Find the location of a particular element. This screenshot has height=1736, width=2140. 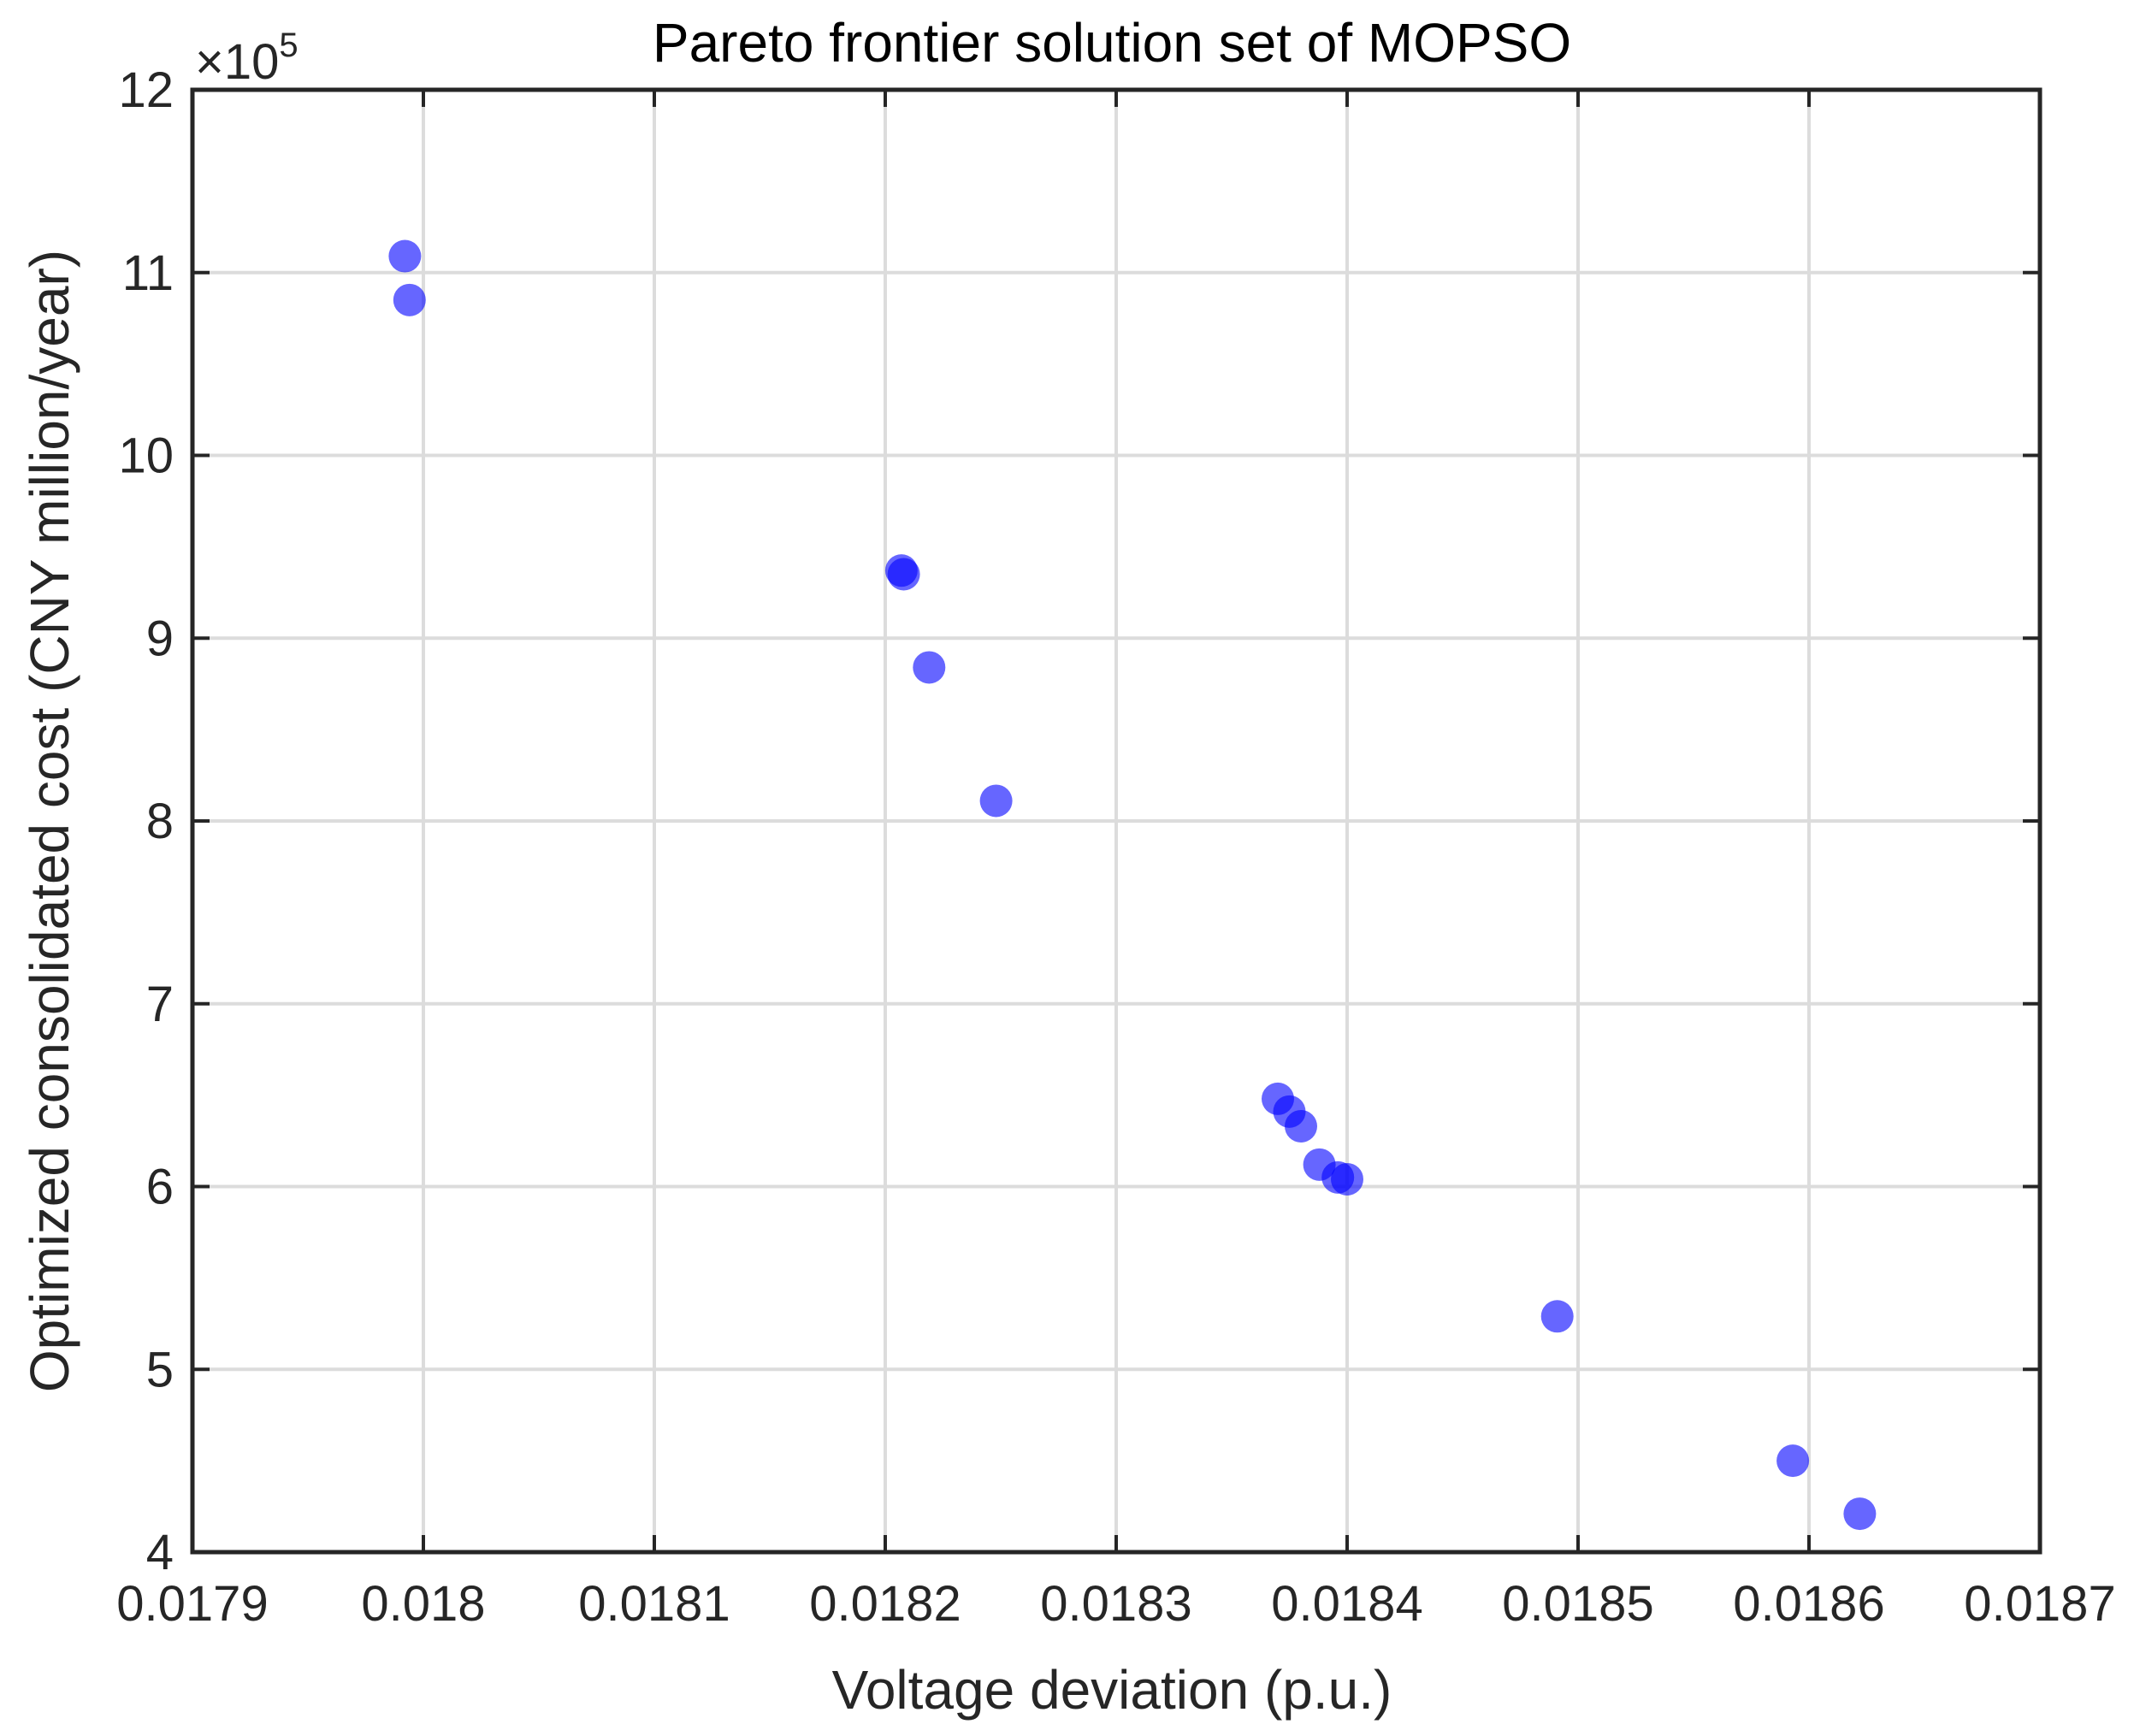

y-tick-label: 11 is located at coordinates (148, 273).